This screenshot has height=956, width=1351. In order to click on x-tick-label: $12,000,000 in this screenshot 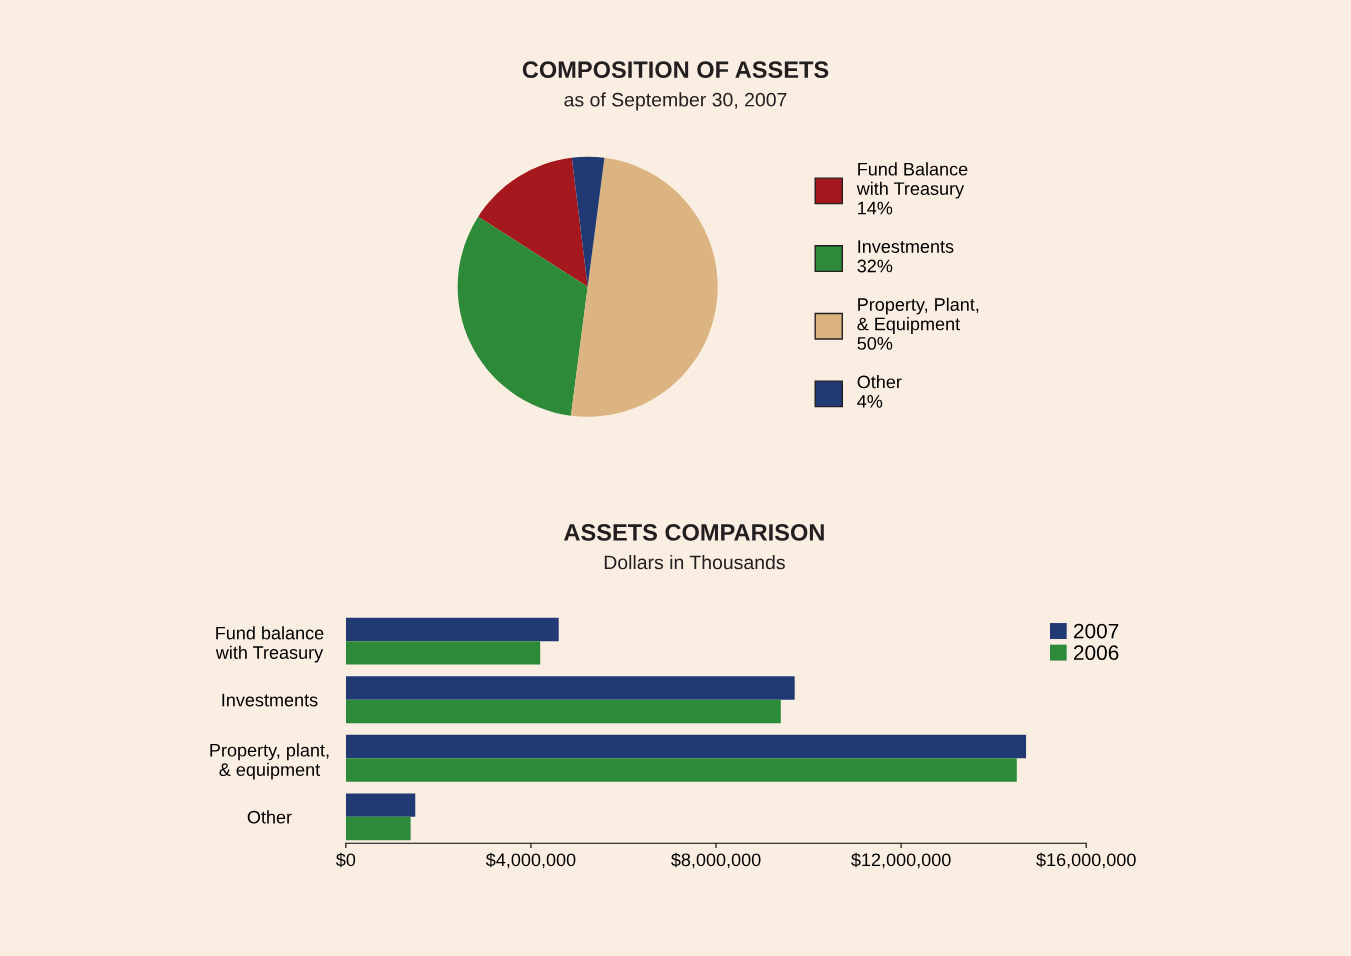, I will do `click(901, 860)`.